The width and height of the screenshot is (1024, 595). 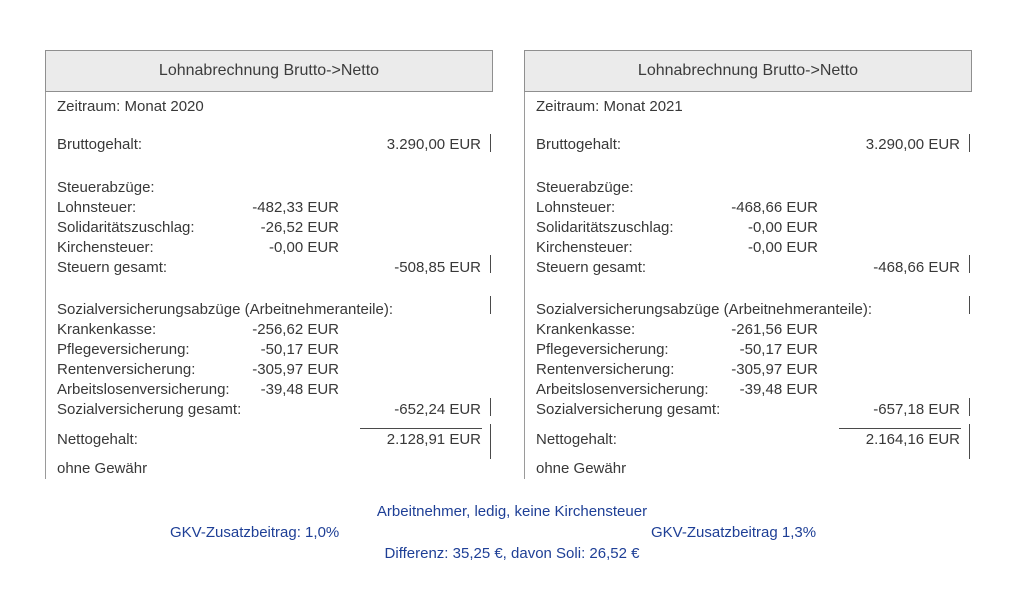 What do you see at coordinates (437, 267) in the screenshot?
I see `tax-total-value: -508,85 EUR` at bounding box center [437, 267].